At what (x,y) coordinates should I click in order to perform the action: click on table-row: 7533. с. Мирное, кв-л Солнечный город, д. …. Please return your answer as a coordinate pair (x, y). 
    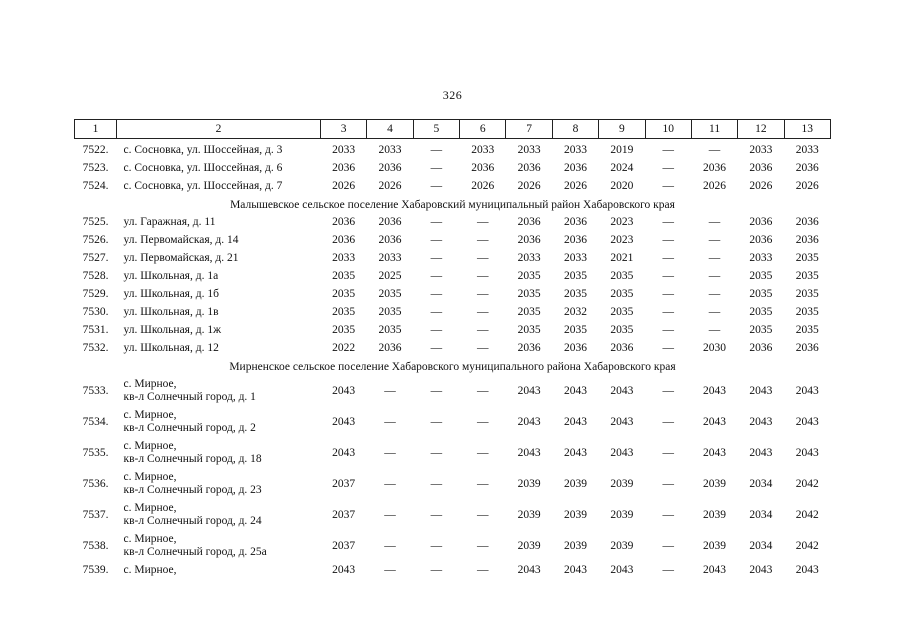
    Looking at the image, I should click on (453, 391).